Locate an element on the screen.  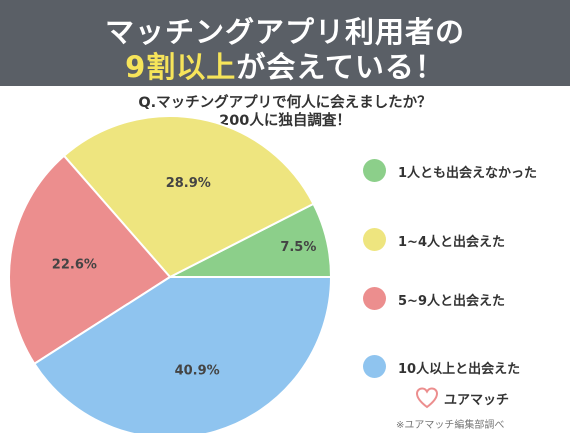
question-line-1: Q.マッチングアプリで何人に会えましたか？ is located at coordinates (285, 103).